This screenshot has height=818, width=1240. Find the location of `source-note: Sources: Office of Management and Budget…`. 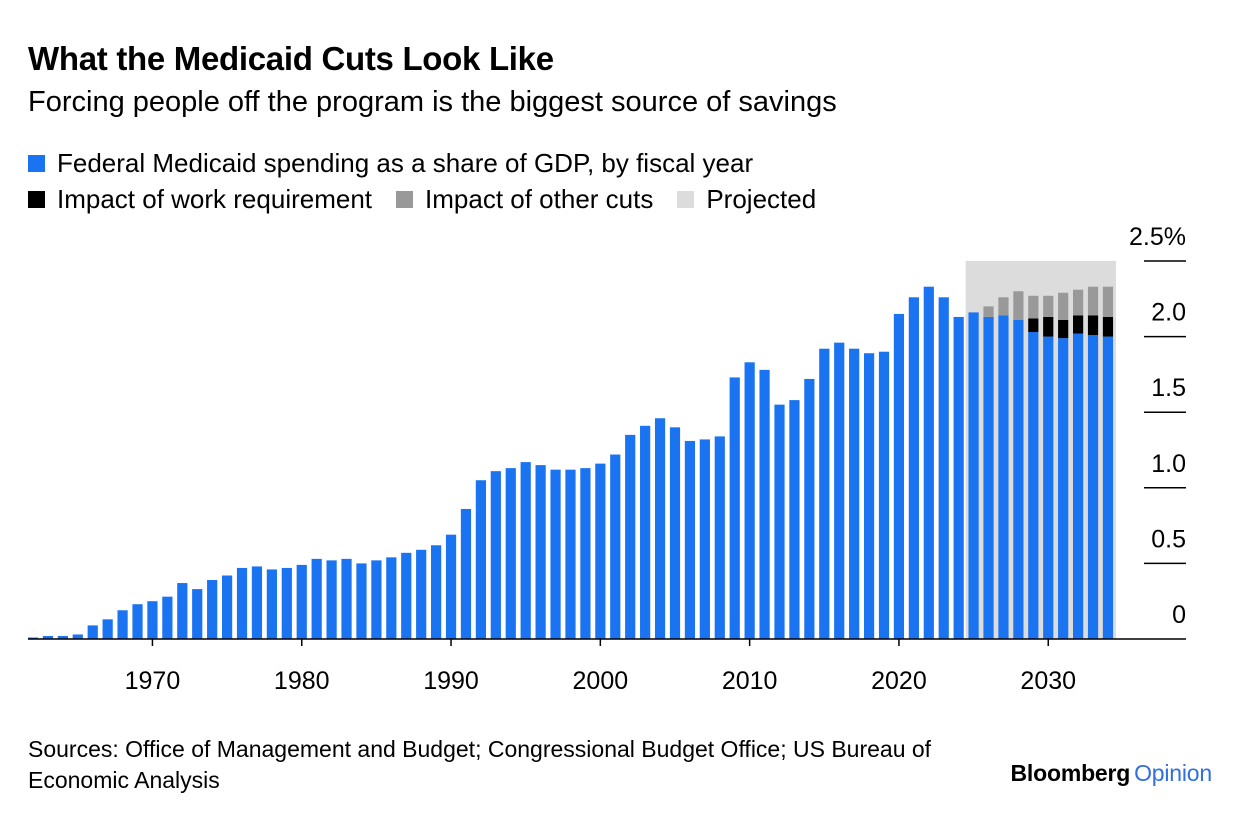

source-note: Sources: Office of Management and Budget… is located at coordinates (480, 764).